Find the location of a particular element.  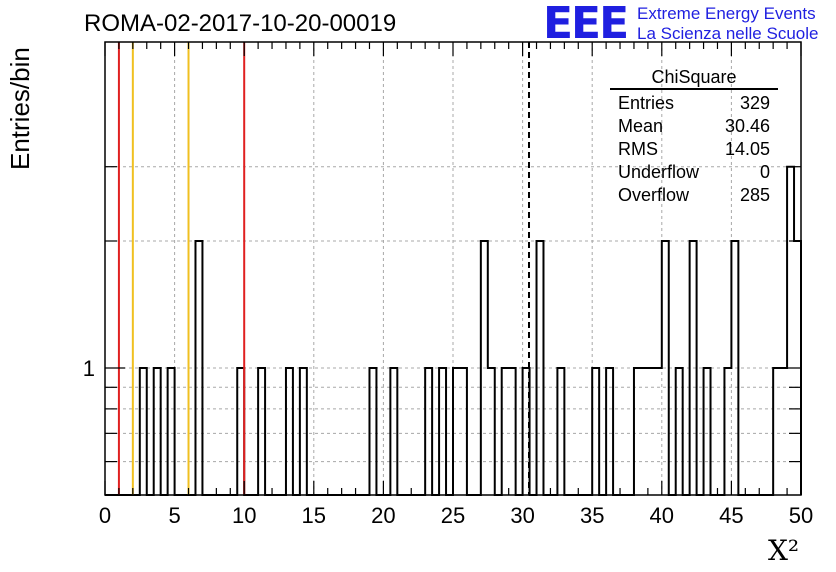

x-tick-label: 0 is located at coordinates (105, 515).